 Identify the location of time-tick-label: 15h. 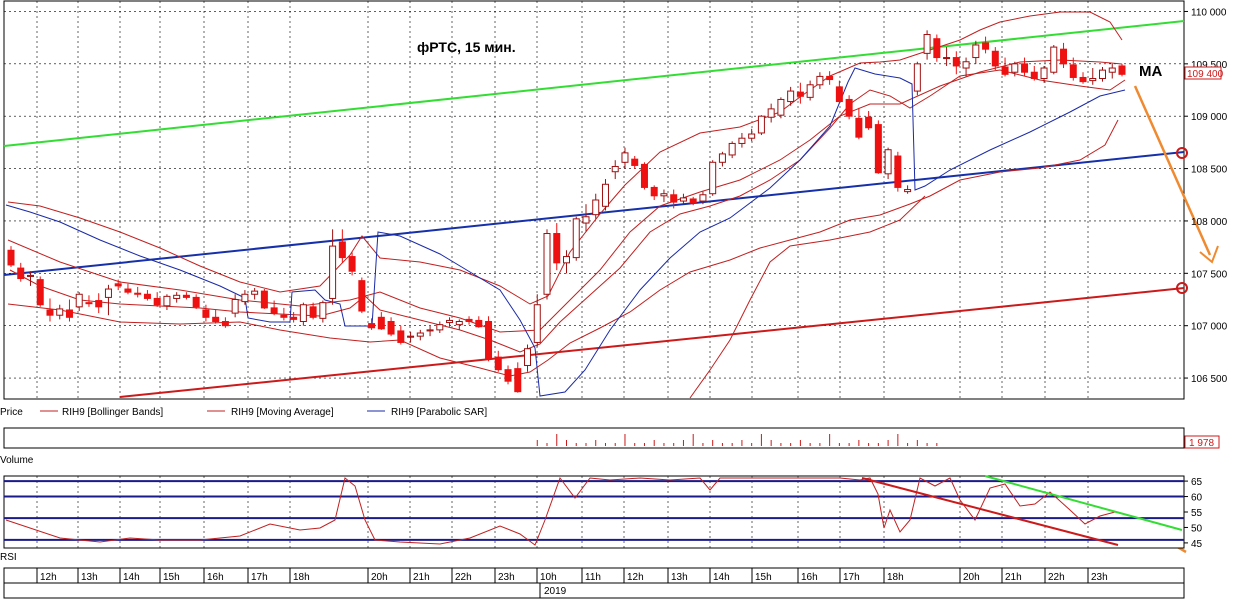
(171, 577).